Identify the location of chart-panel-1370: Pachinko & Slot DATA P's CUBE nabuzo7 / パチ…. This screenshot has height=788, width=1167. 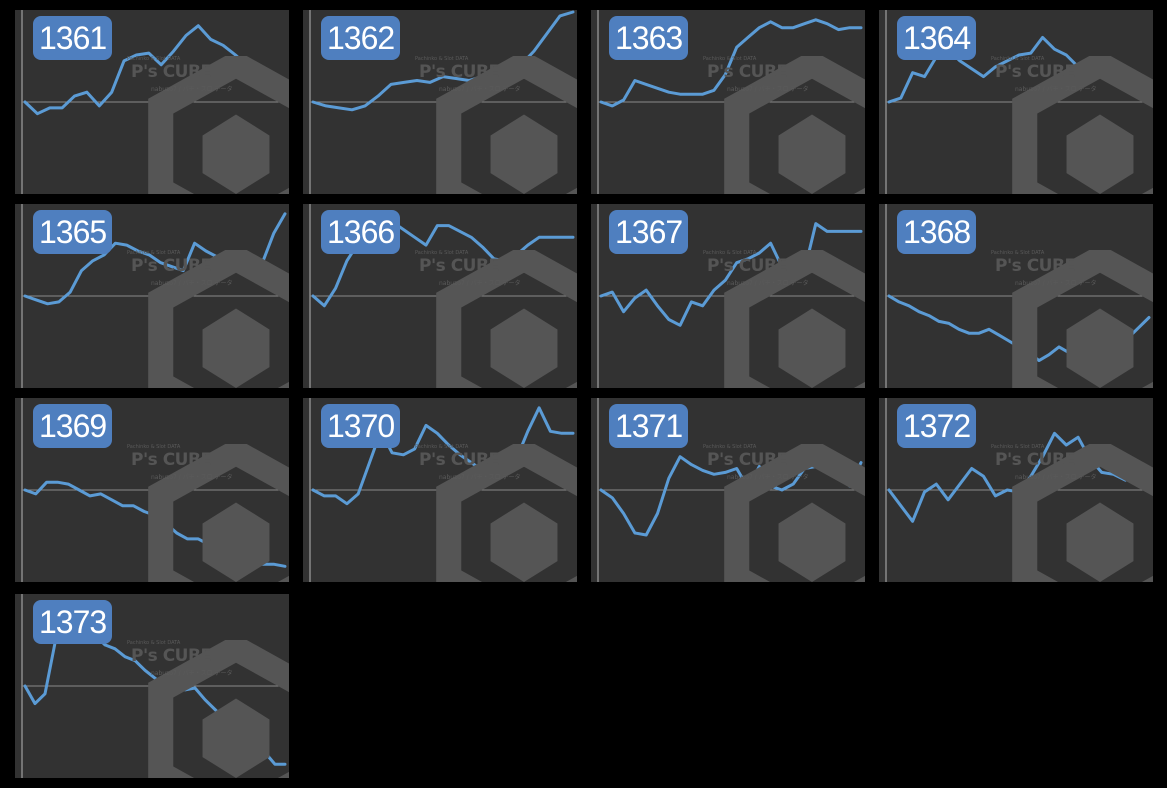
(440, 490).